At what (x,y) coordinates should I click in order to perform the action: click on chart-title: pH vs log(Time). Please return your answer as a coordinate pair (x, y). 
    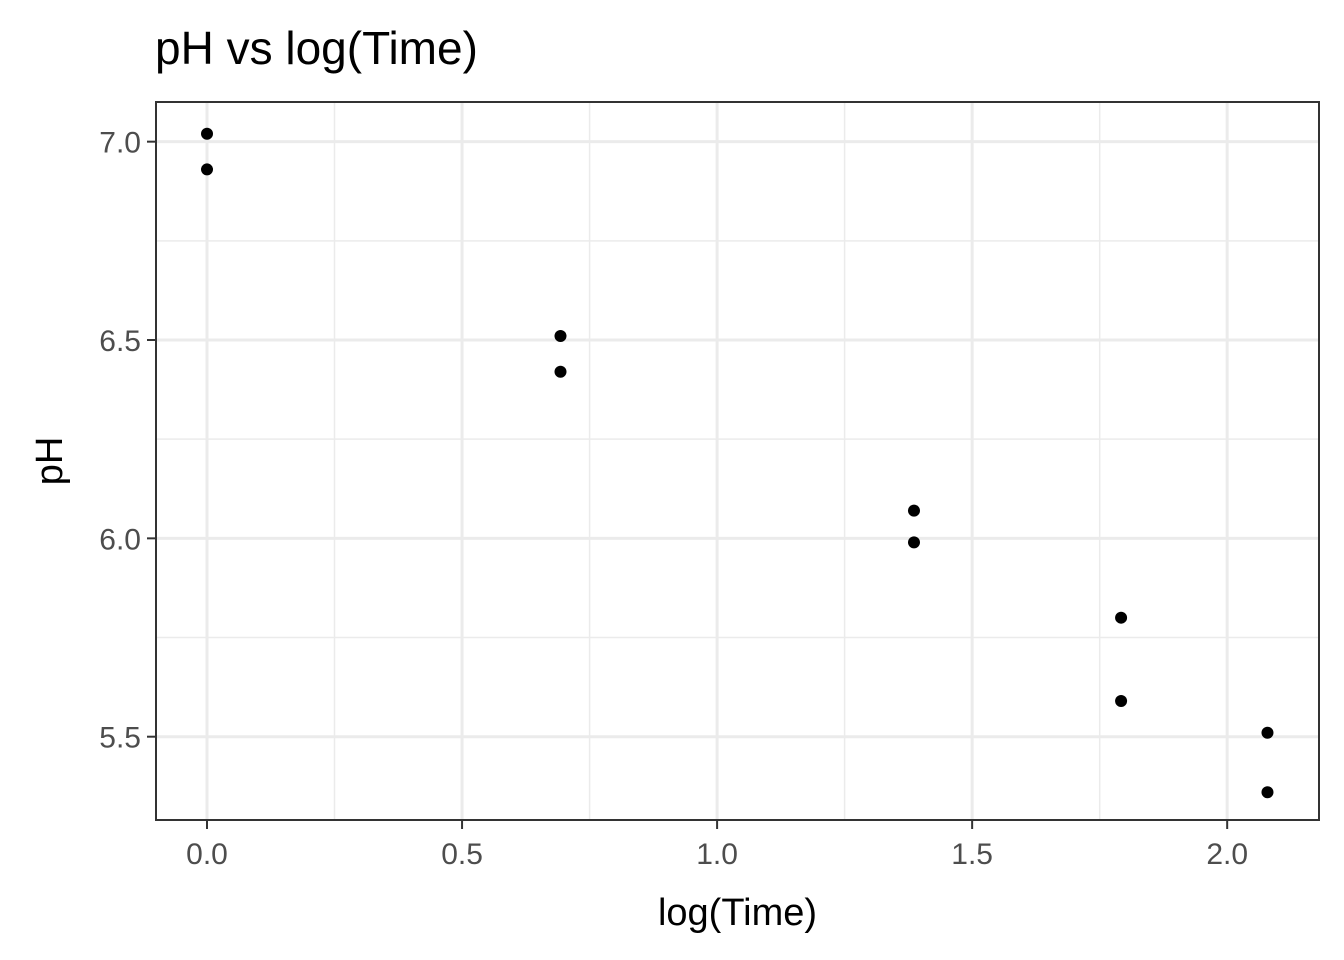
    Looking at the image, I should click on (316, 48).